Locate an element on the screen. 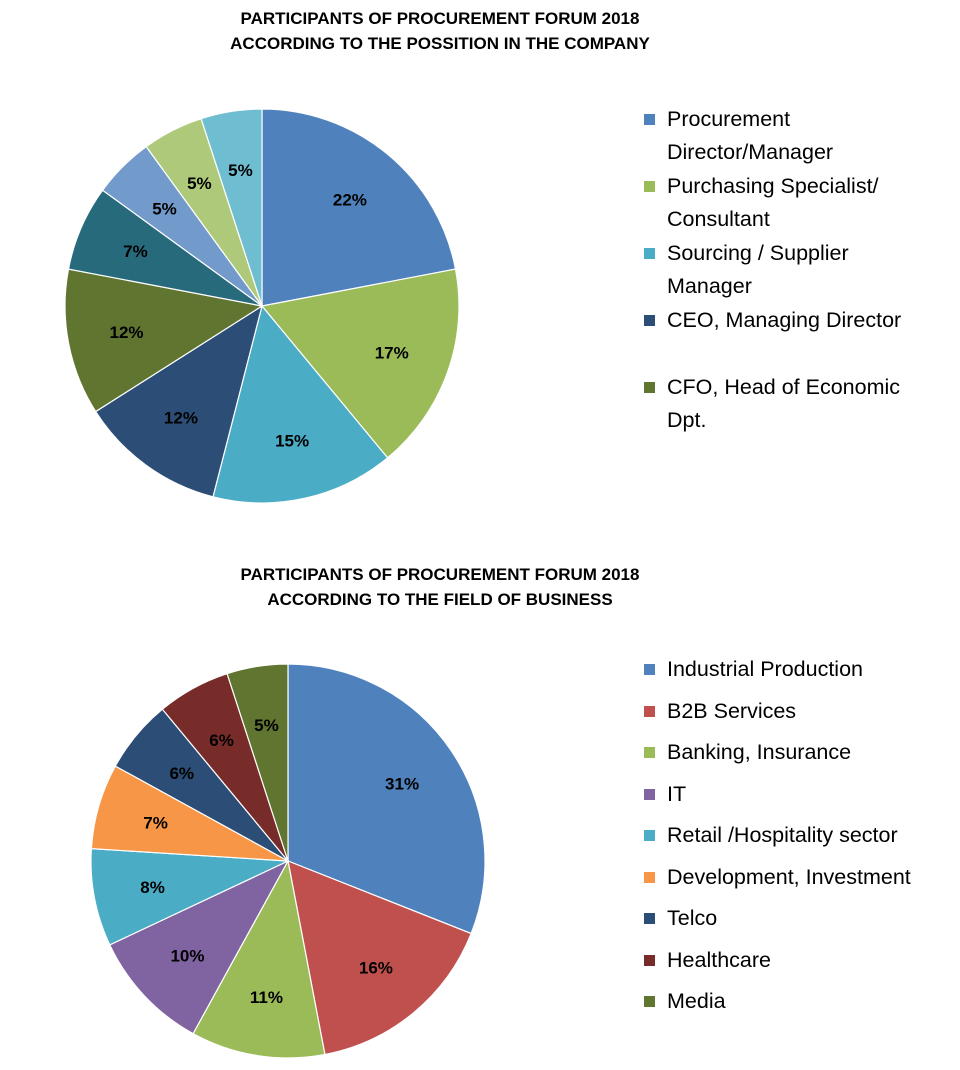 This screenshot has height=1070, width=960. legend-label: Media is located at coordinates (812, 1001).